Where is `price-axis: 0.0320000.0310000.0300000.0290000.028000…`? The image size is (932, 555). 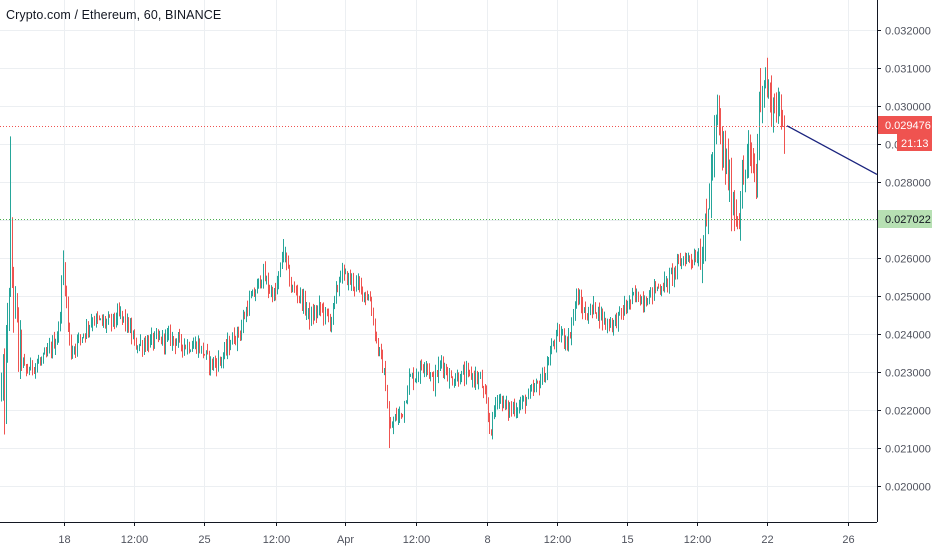
price-axis: 0.0320000.0310000.0300000.0290000.028000… is located at coordinates (904, 260).